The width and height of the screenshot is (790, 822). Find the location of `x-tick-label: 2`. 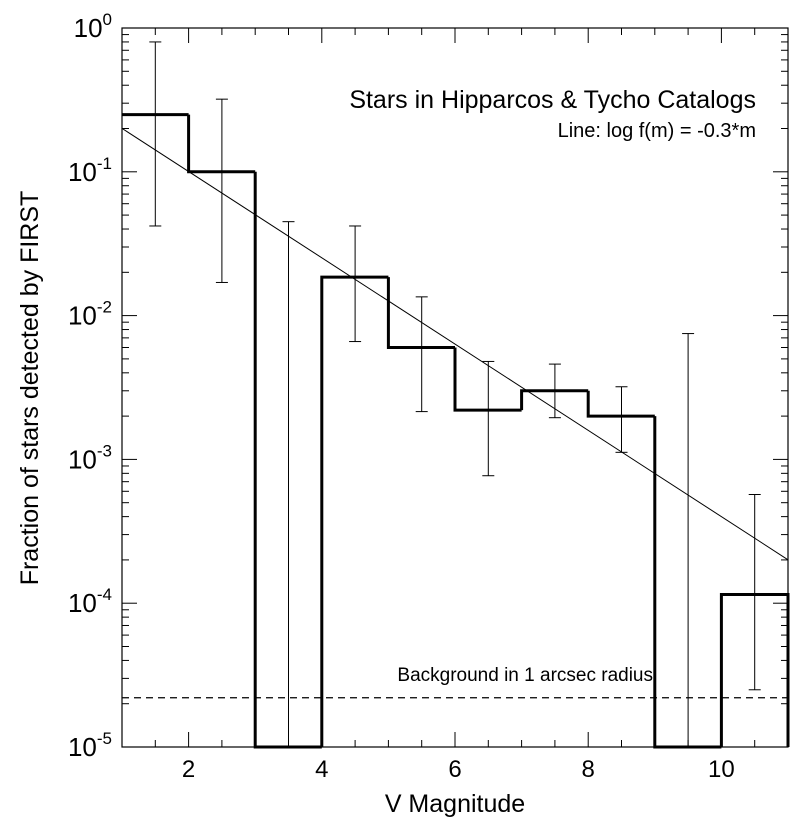

x-tick-label: 2 is located at coordinates (188, 769).